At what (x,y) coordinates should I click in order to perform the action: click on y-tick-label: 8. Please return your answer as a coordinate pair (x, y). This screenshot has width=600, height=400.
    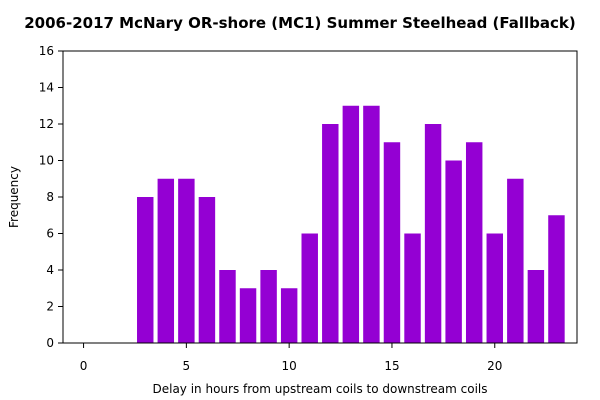
    Looking at the image, I should click on (50, 197).